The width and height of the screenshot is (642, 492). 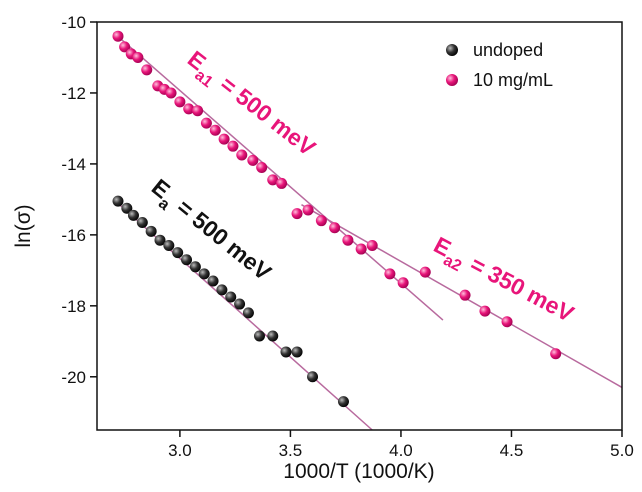 What do you see at coordinates (503, 281) in the screenshot?
I see `annotation: Ea2= 350 meV` at bounding box center [503, 281].